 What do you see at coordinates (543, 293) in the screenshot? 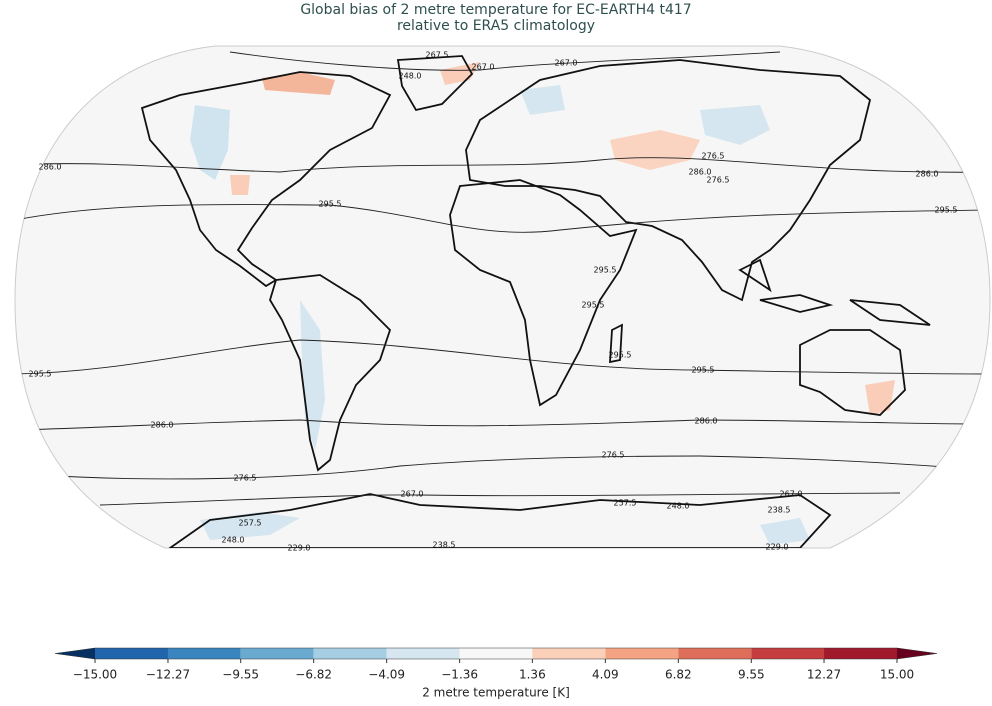
I see `africa` at bounding box center [543, 293].